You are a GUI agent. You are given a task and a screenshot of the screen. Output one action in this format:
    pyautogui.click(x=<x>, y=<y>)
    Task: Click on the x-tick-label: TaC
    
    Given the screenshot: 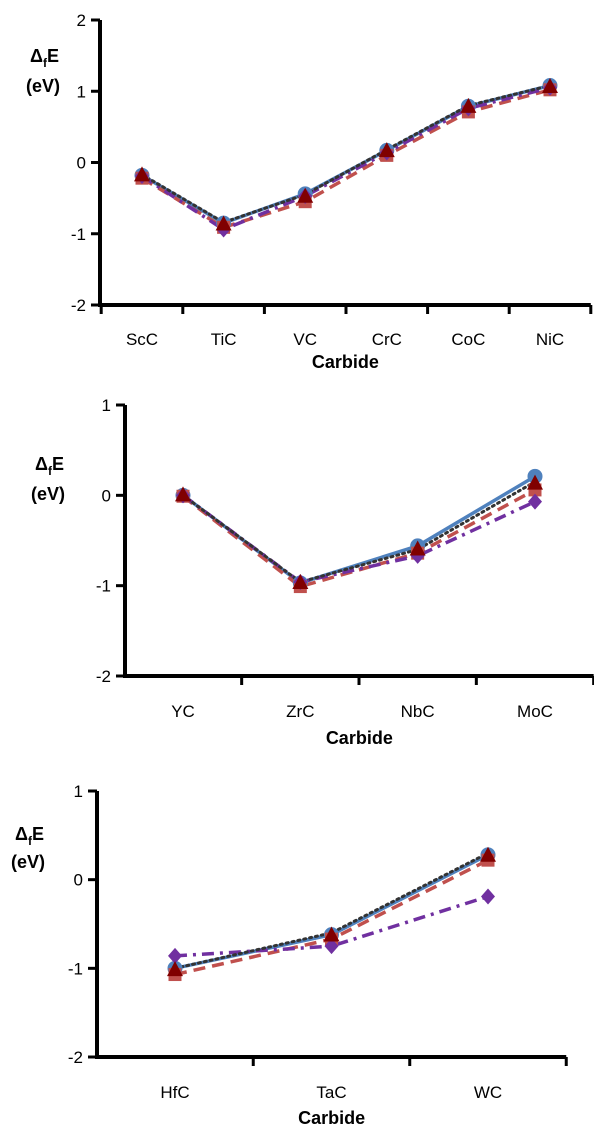 What is the action you would take?
    pyautogui.click(x=331, y=1092)
    